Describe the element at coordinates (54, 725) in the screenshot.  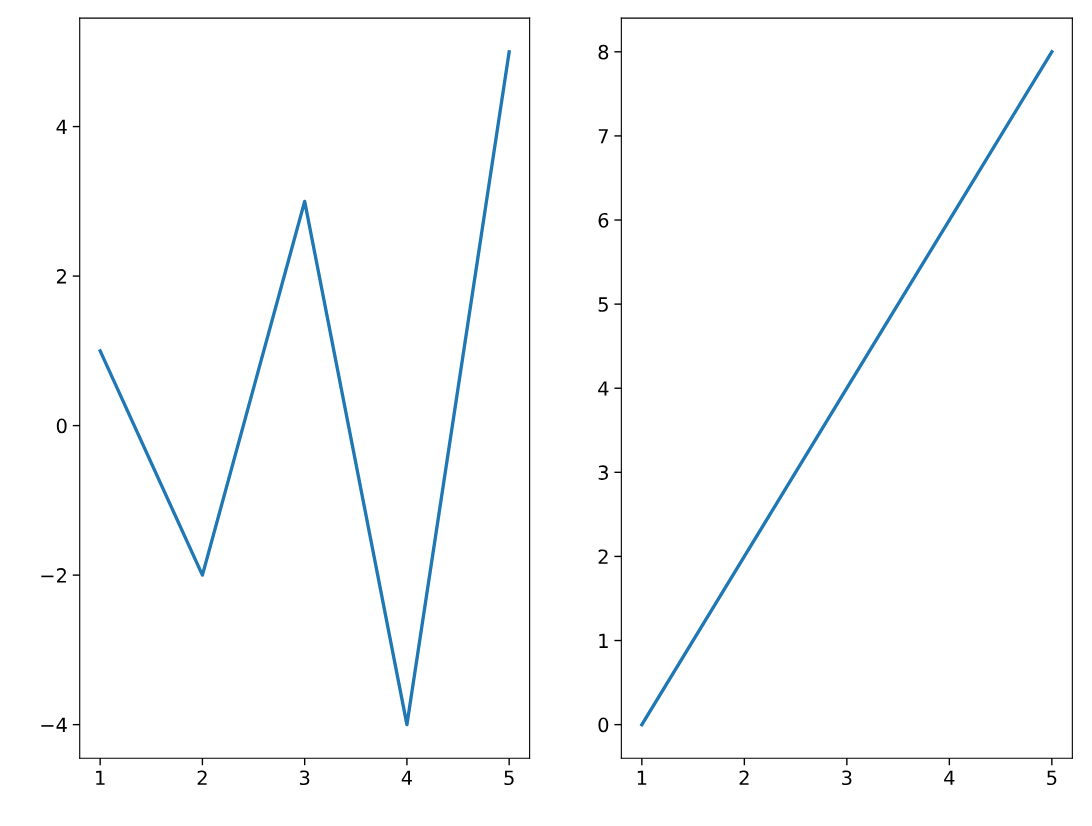
I see `y-tick-label: −4` at that location.